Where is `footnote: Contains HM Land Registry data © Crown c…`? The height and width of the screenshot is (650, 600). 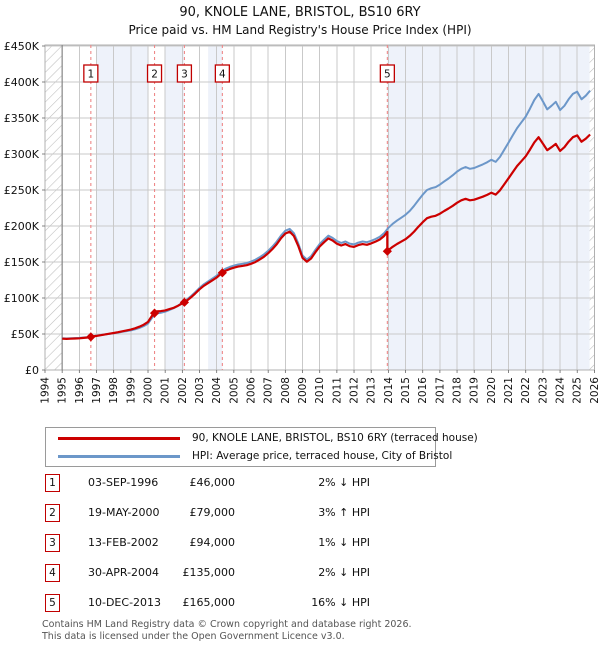
footnote: Contains HM Land Registry data © Crown c… is located at coordinates (227, 630).